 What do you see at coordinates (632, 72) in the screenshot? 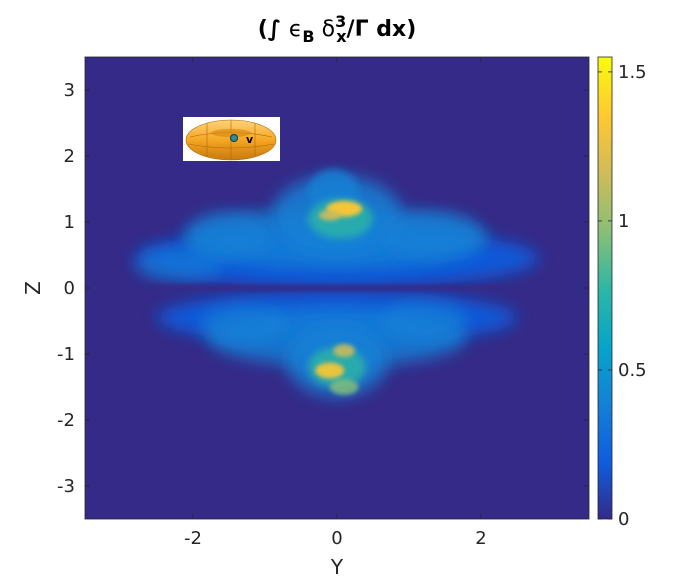
I see `colorbar-tick-label: 1.5` at bounding box center [632, 72].